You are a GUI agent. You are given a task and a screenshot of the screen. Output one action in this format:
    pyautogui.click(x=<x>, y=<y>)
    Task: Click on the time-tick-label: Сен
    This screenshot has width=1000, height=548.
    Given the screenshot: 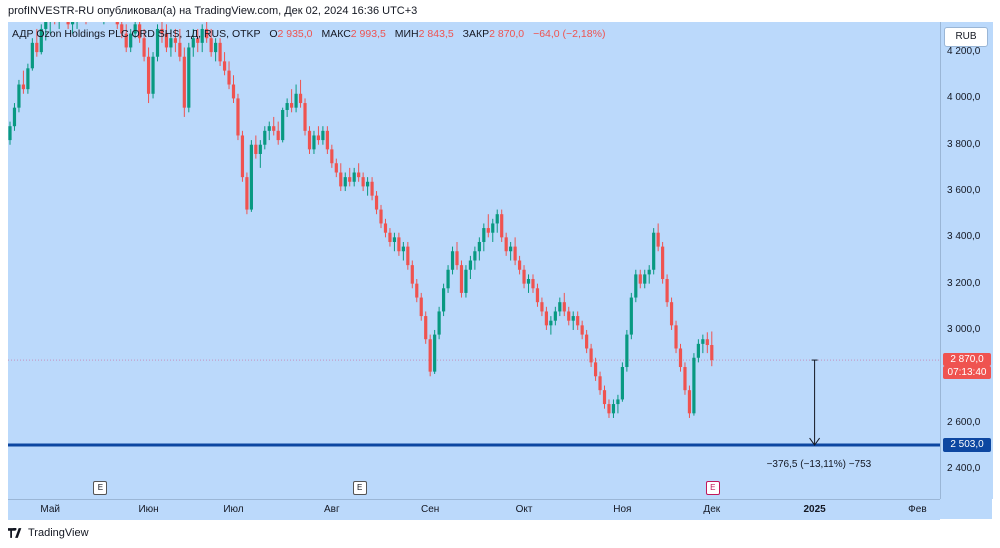 What is the action you would take?
    pyautogui.click(x=430, y=509)
    